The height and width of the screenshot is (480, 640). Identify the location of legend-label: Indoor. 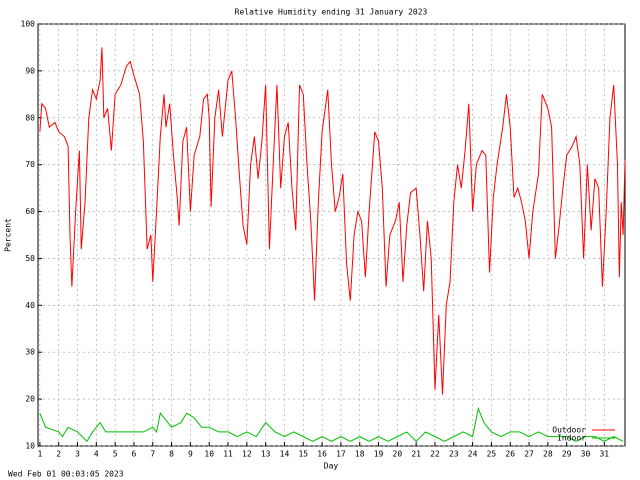
(571, 438).